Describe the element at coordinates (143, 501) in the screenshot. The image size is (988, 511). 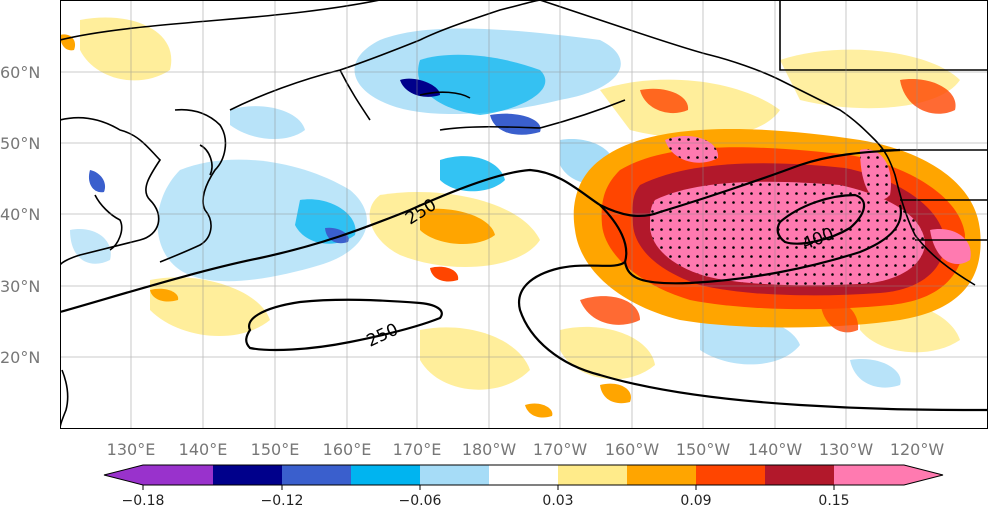
I see `colorbar-tick-label: −0.18` at that location.